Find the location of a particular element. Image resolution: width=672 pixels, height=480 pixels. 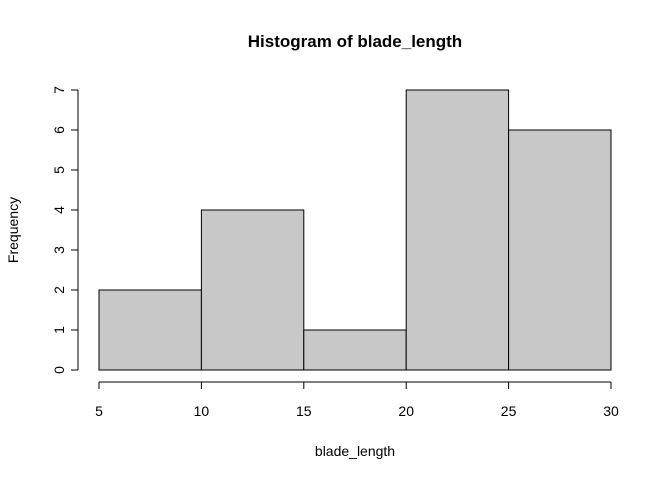

x-tick-label-0: 5 is located at coordinates (99, 411).